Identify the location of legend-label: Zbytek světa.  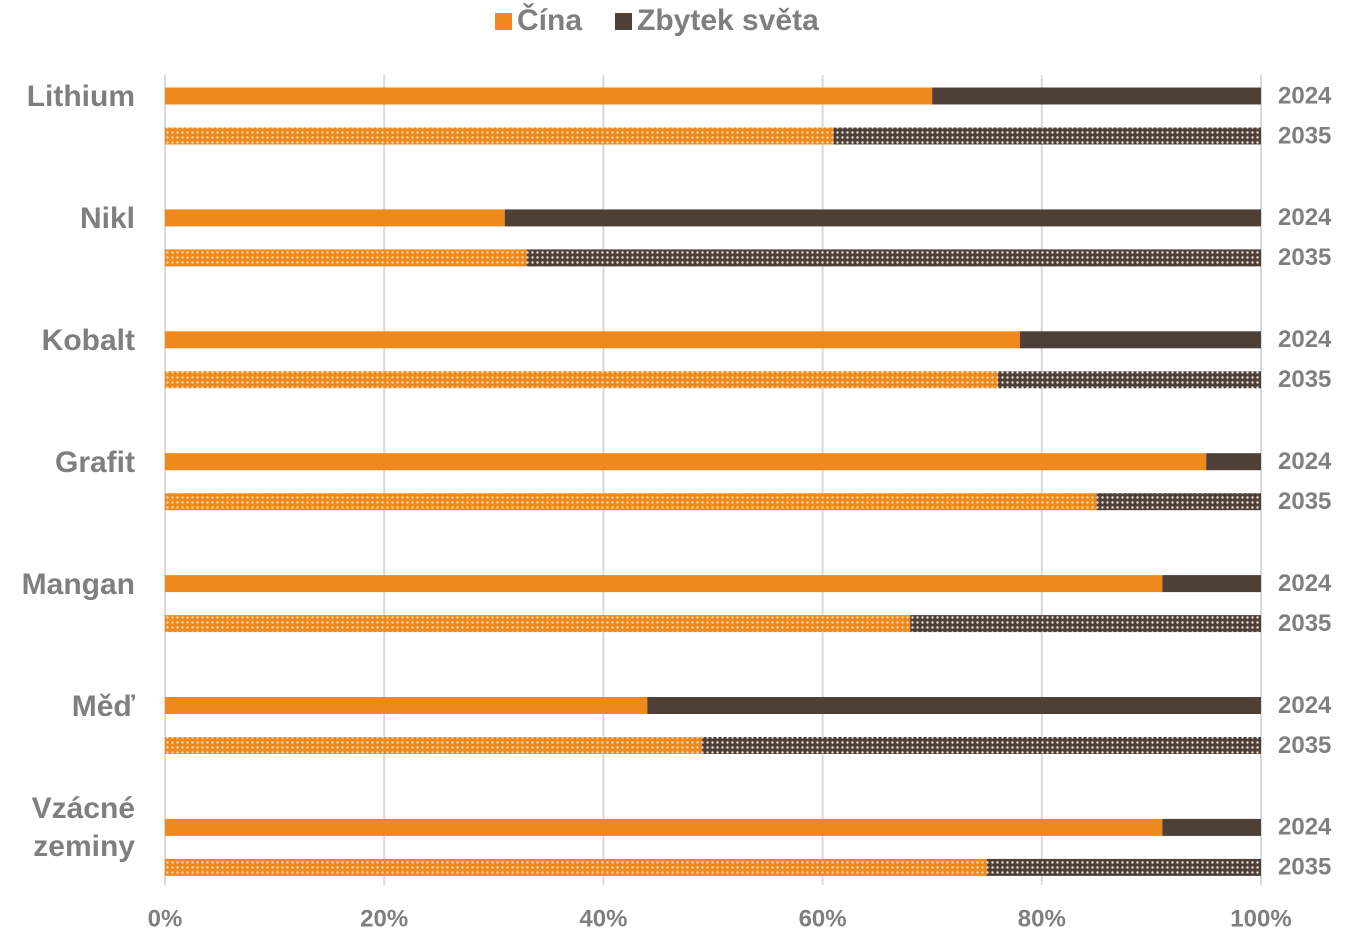
(728, 20).